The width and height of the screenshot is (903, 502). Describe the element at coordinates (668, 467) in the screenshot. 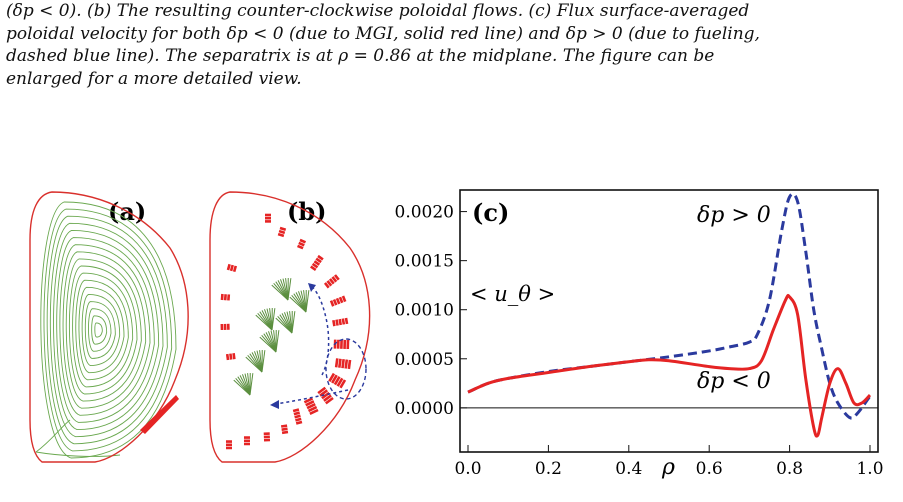

I see `x-axis-label: ρ` at that location.